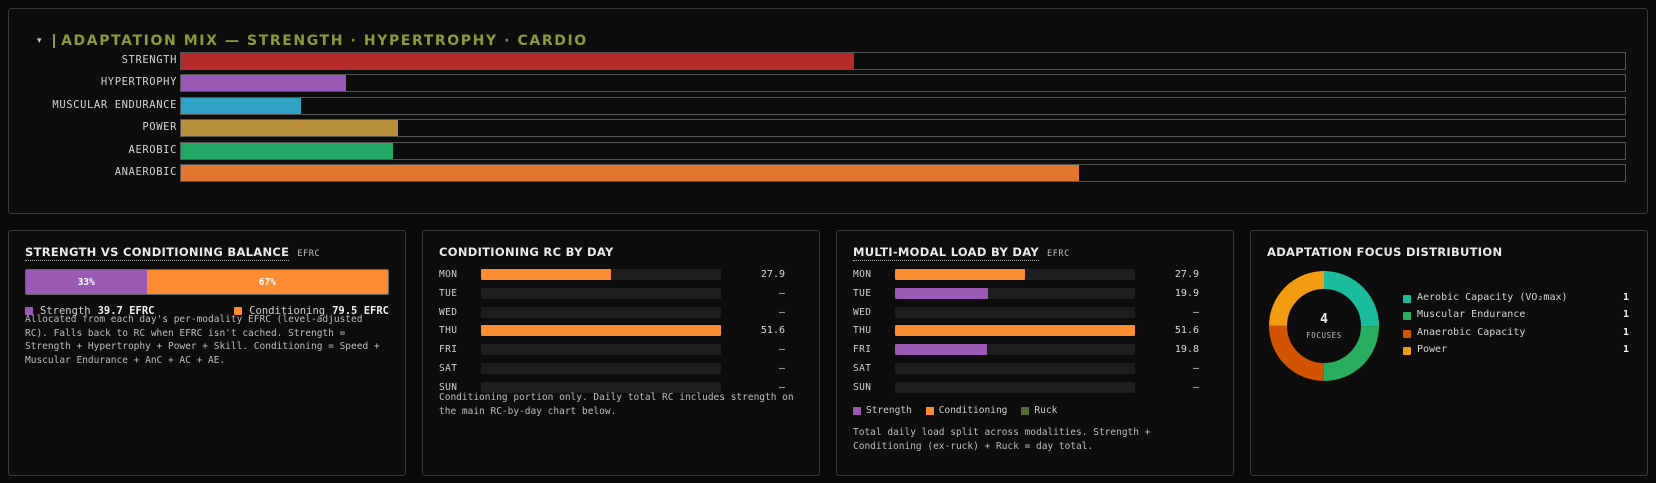  I want to click on donut-slice-anaerobic-capacity, so click(1324, 326).